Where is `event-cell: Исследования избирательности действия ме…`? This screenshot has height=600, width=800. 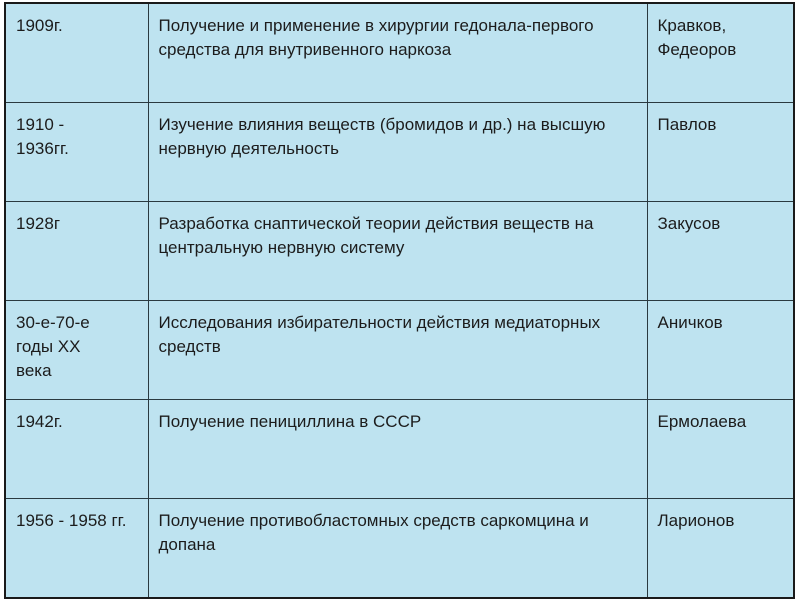
event-cell: Исследования избирательности действия ме… is located at coordinates (397, 350).